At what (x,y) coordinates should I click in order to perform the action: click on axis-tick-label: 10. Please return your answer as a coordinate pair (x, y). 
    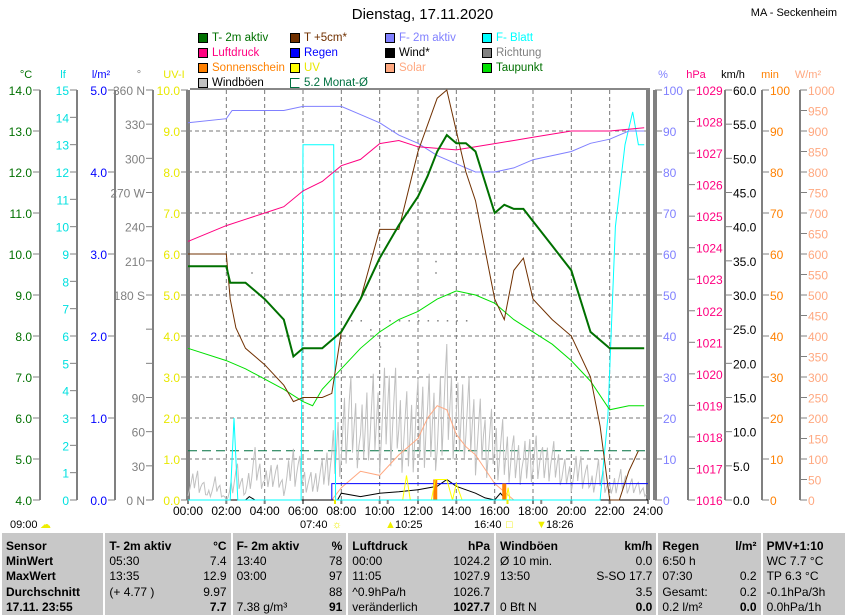
    Looking at the image, I should click on (777, 460).